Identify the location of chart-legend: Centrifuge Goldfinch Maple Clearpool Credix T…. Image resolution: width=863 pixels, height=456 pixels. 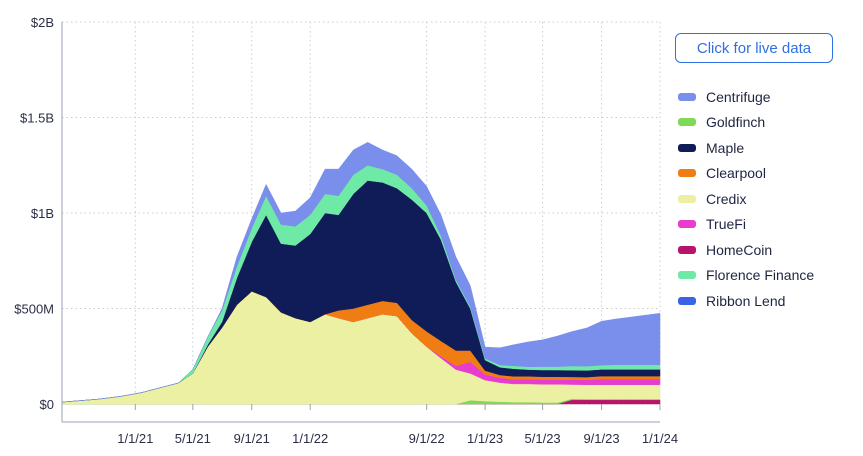
(746, 199).